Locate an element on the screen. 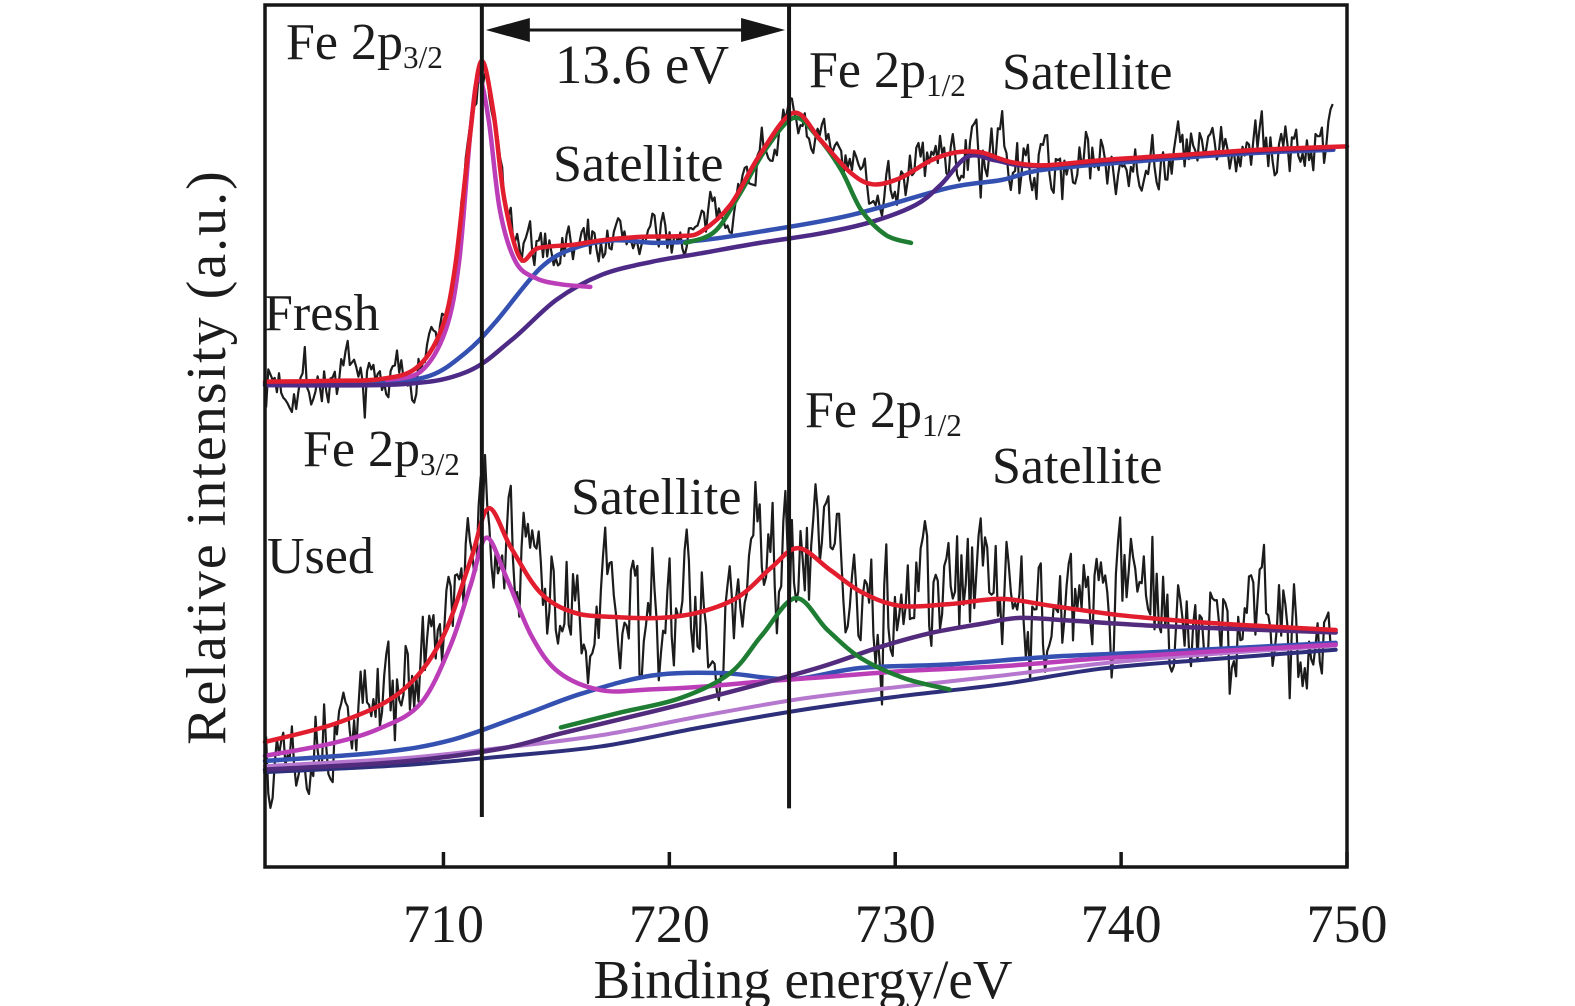 The height and width of the screenshot is (1006, 1575). used-blue-curve is located at coordinates (800, 702).